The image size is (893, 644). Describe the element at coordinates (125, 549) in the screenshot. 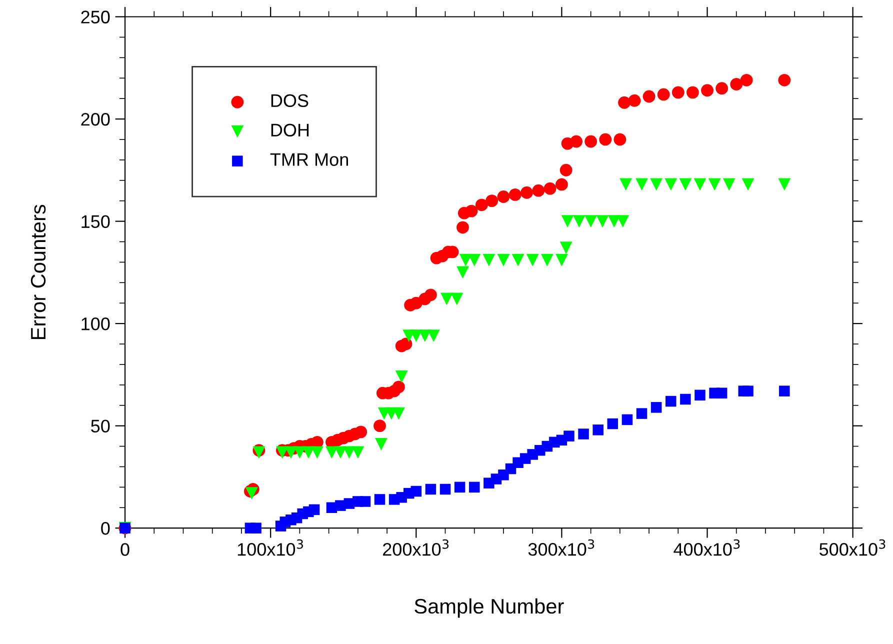

I see `x-tick-label: 0` at that location.